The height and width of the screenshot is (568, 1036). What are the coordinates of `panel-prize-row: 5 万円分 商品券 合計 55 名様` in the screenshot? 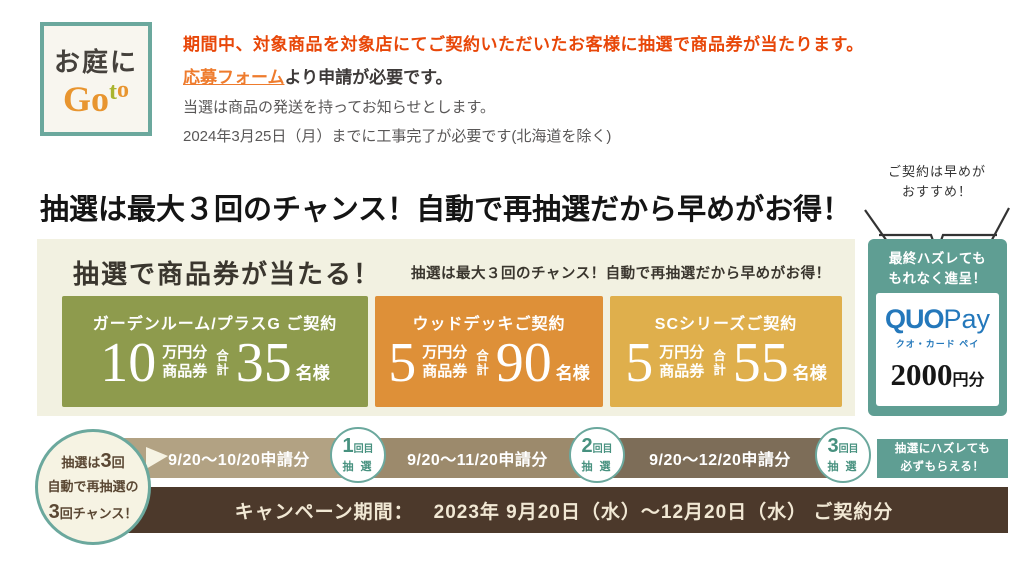 It's located at (726, 363).